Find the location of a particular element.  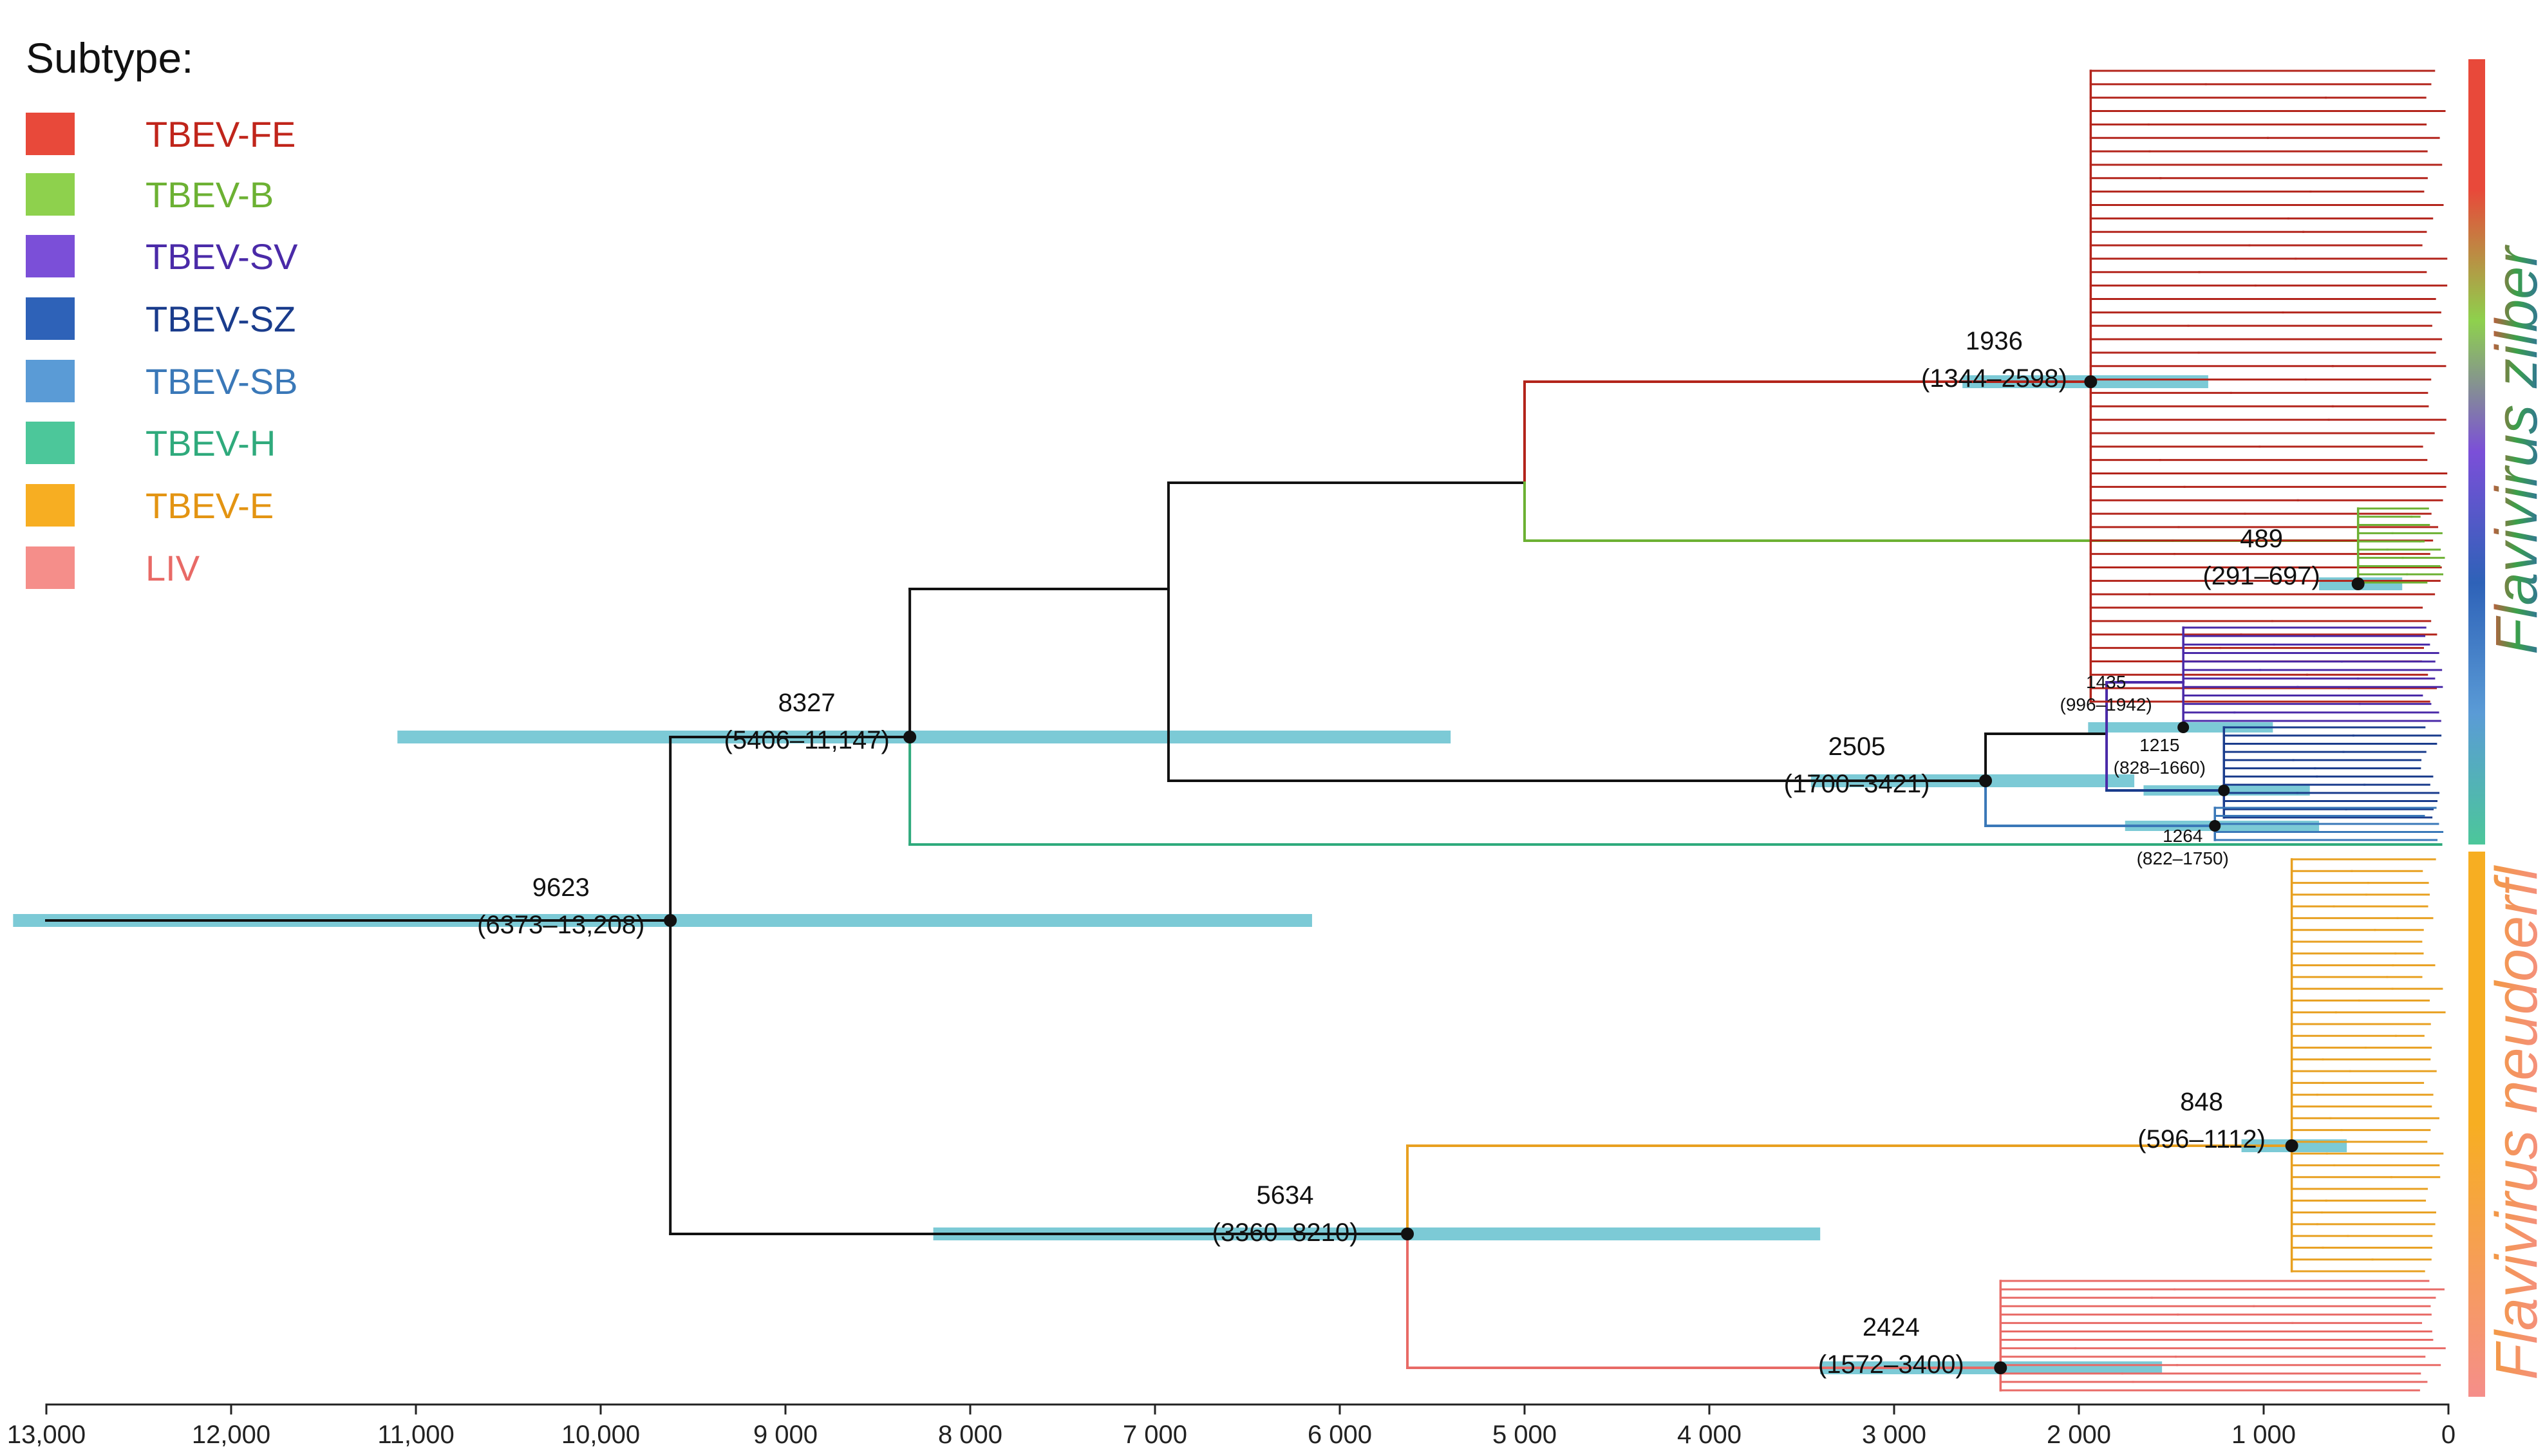

axis-tick-label: 6 000 is located at coordinates (1340, 1435).